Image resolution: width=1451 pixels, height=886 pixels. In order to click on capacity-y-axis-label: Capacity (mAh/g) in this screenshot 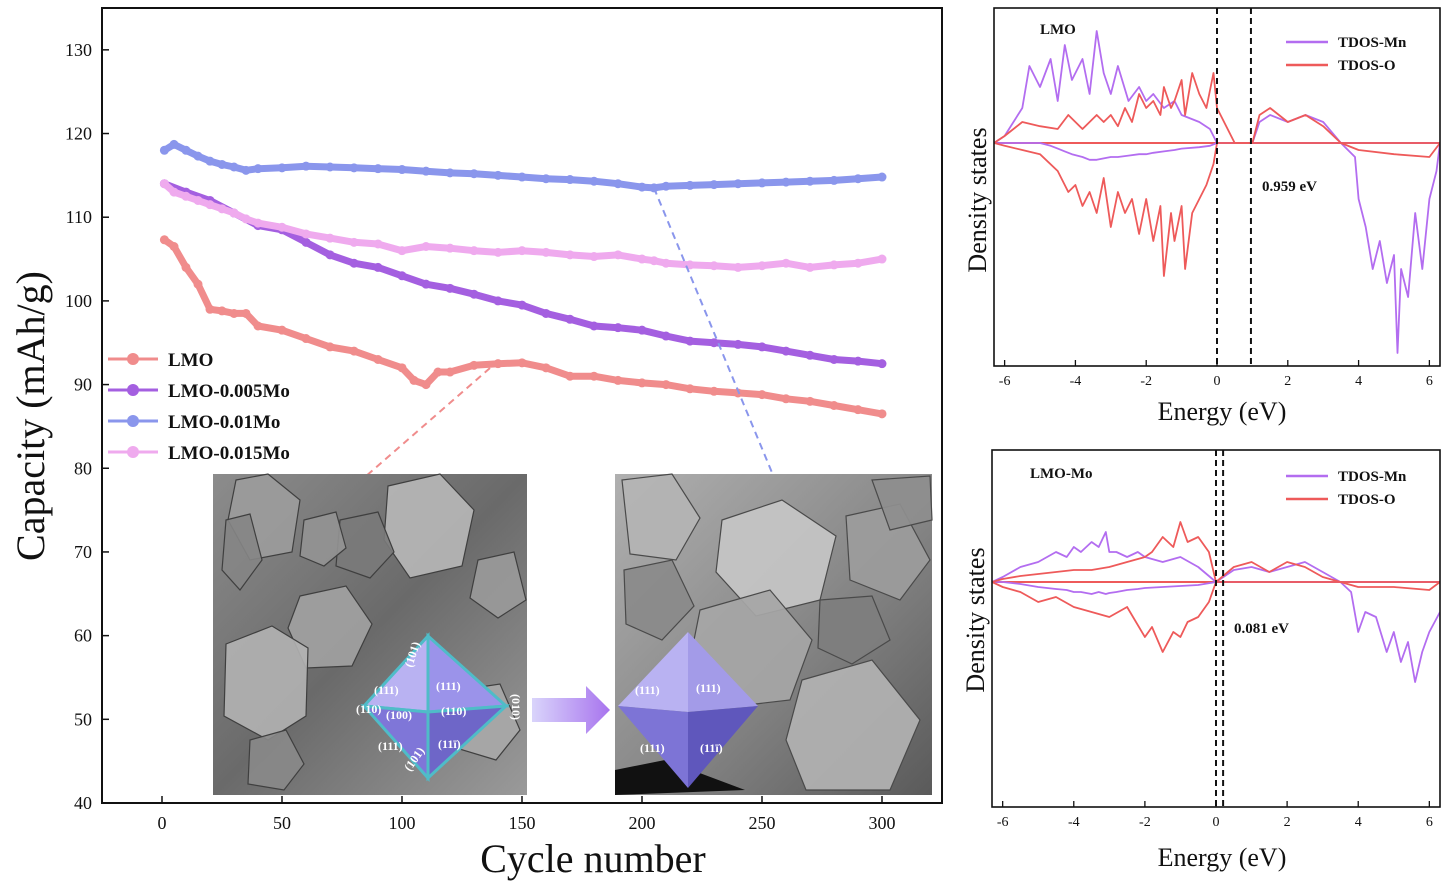, I will do `click(30, 416)`.